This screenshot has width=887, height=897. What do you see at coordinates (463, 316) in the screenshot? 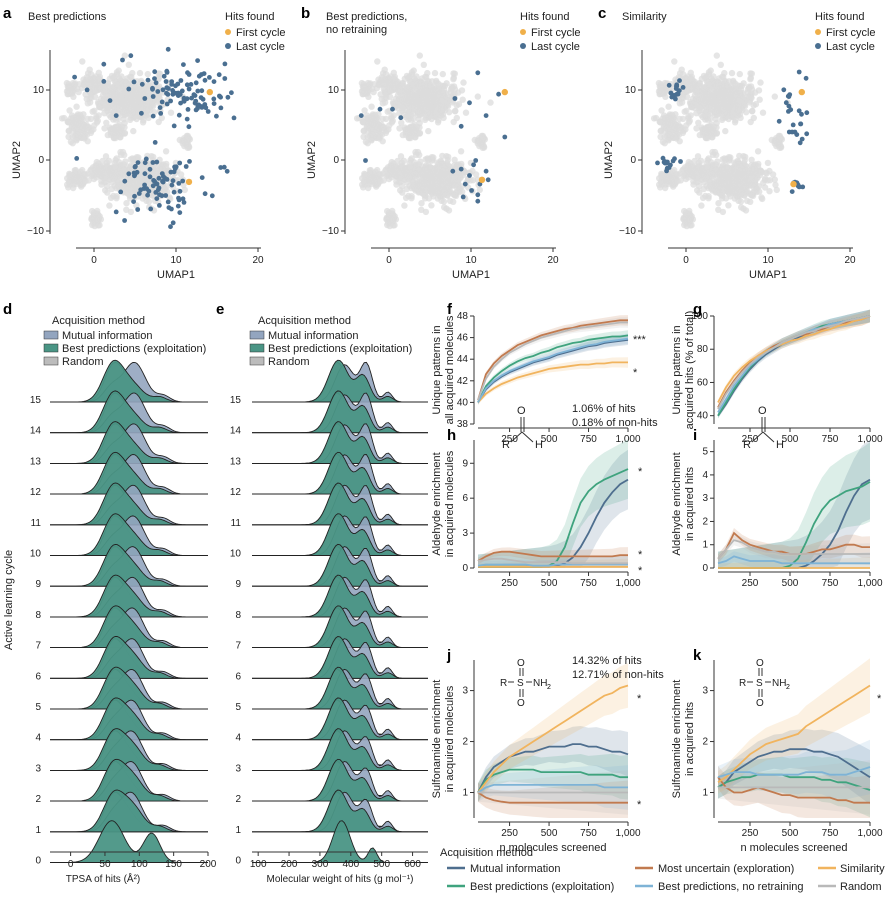
I see `y-tick-label: 48` at bounding box center [463, 316].